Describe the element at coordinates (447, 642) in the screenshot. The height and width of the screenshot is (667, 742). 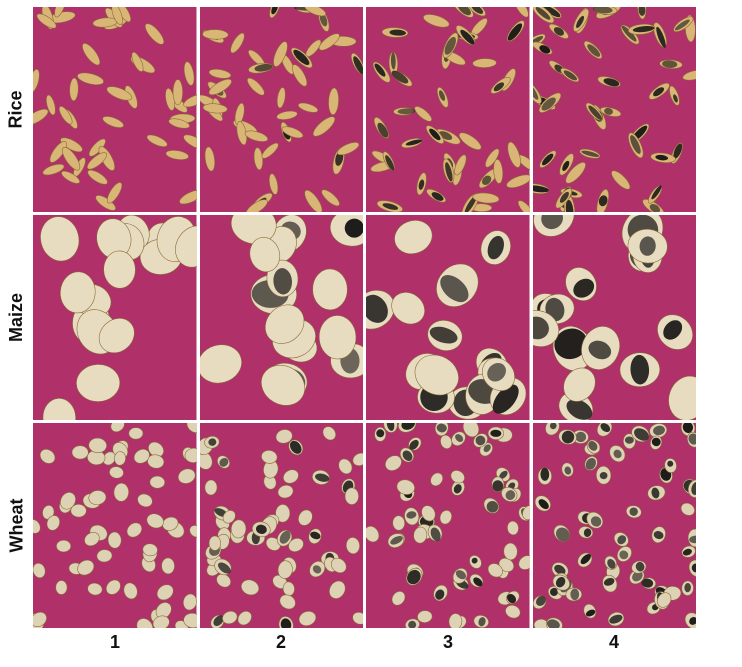
I see `column-label-3: 3` at that location.